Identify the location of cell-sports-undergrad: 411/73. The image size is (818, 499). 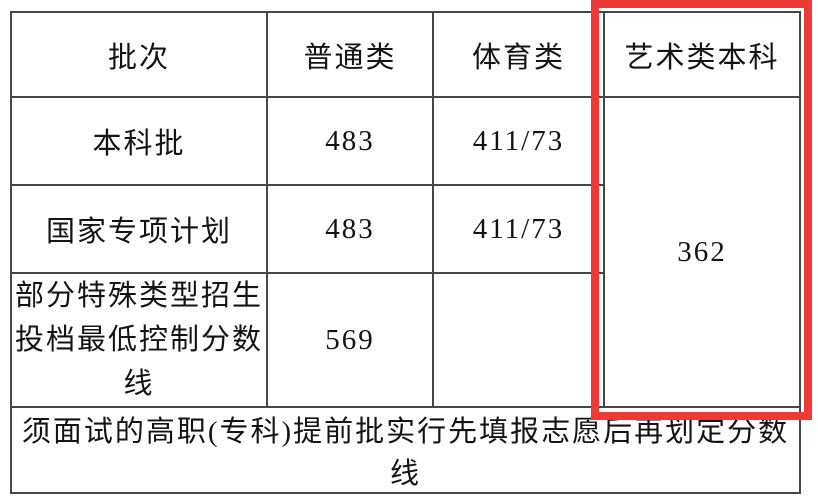
(518, 141).